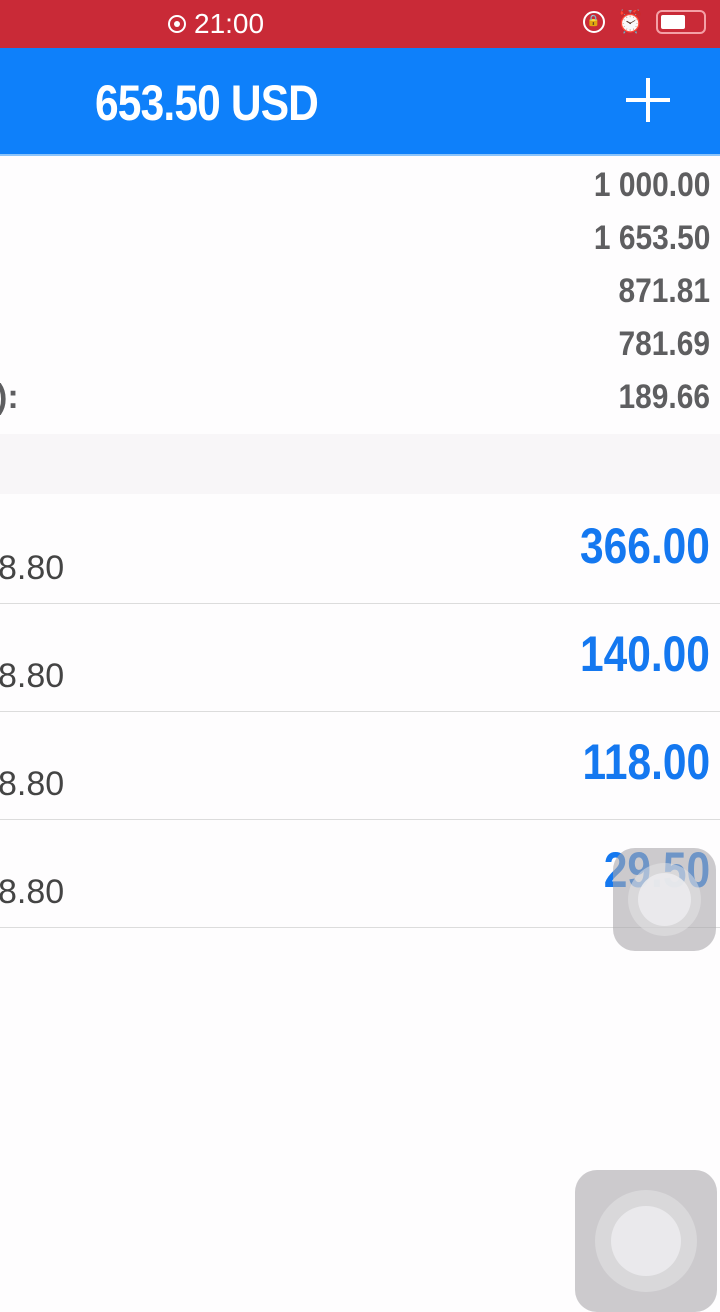  I want to click on row-value: 118.00, so click(646, 762).